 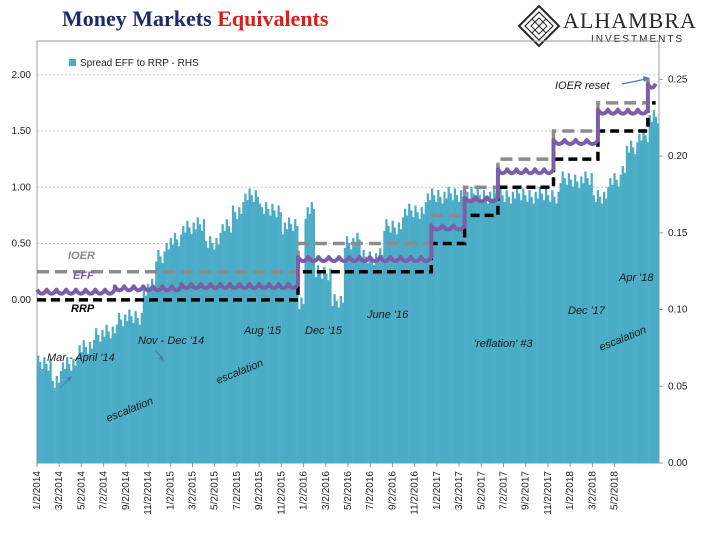 What do you see at coordinates (161, 358) in the screenshot?
I see `arrow-head-nov-dec` at bounding box center [161, 358].